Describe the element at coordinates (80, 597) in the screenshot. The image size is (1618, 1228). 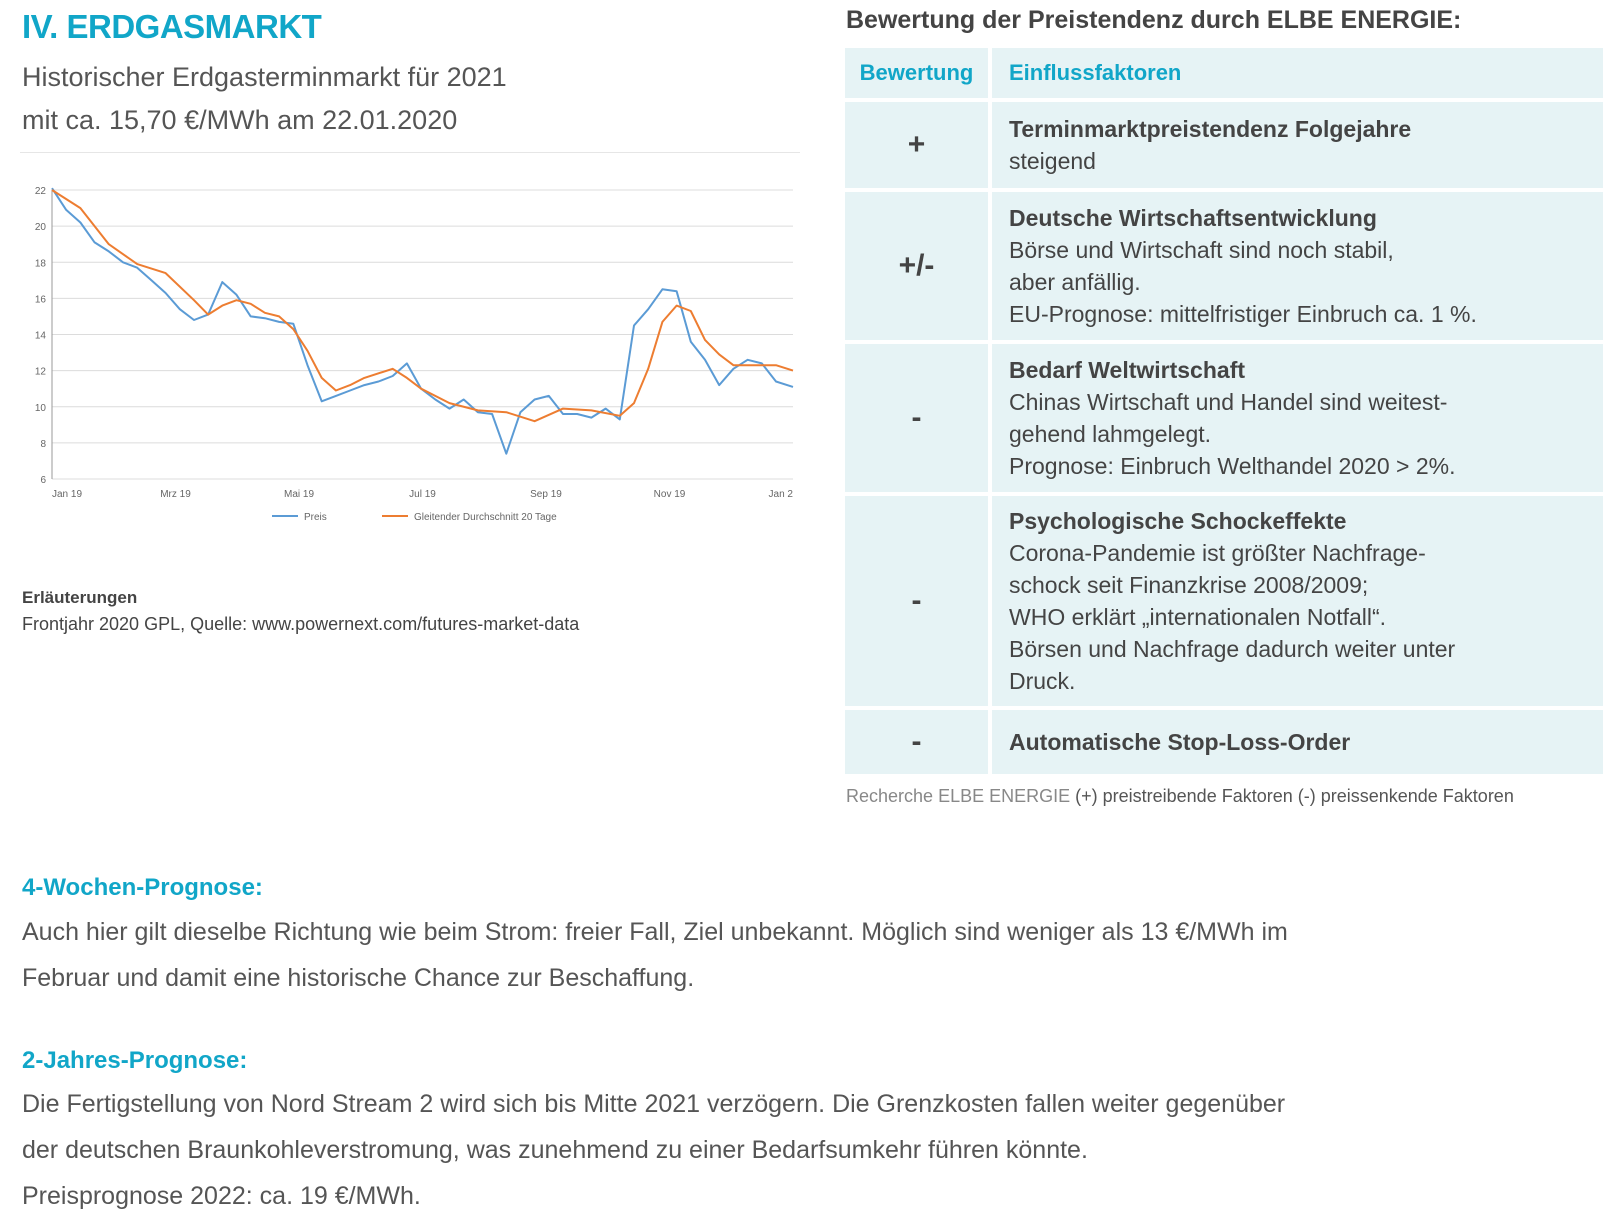
I see `explanation-label: Erläuterungen` at that location.